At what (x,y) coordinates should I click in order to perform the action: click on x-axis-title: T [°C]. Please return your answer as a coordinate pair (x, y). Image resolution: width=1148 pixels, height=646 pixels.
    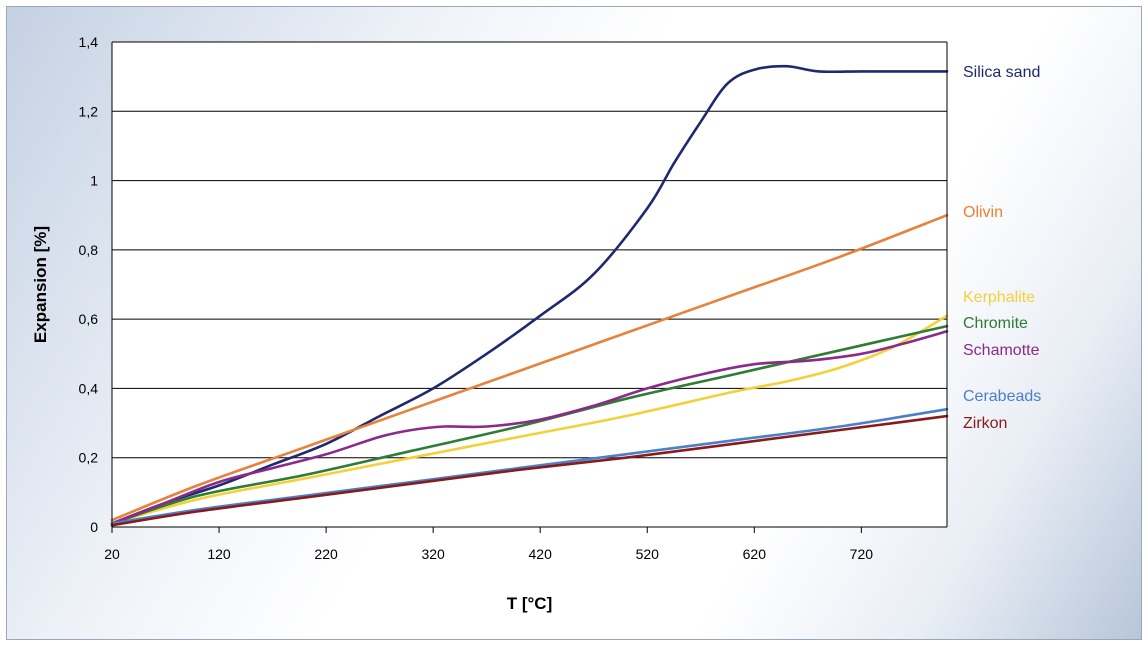
    Looking at the image, I should click on (530, 603).